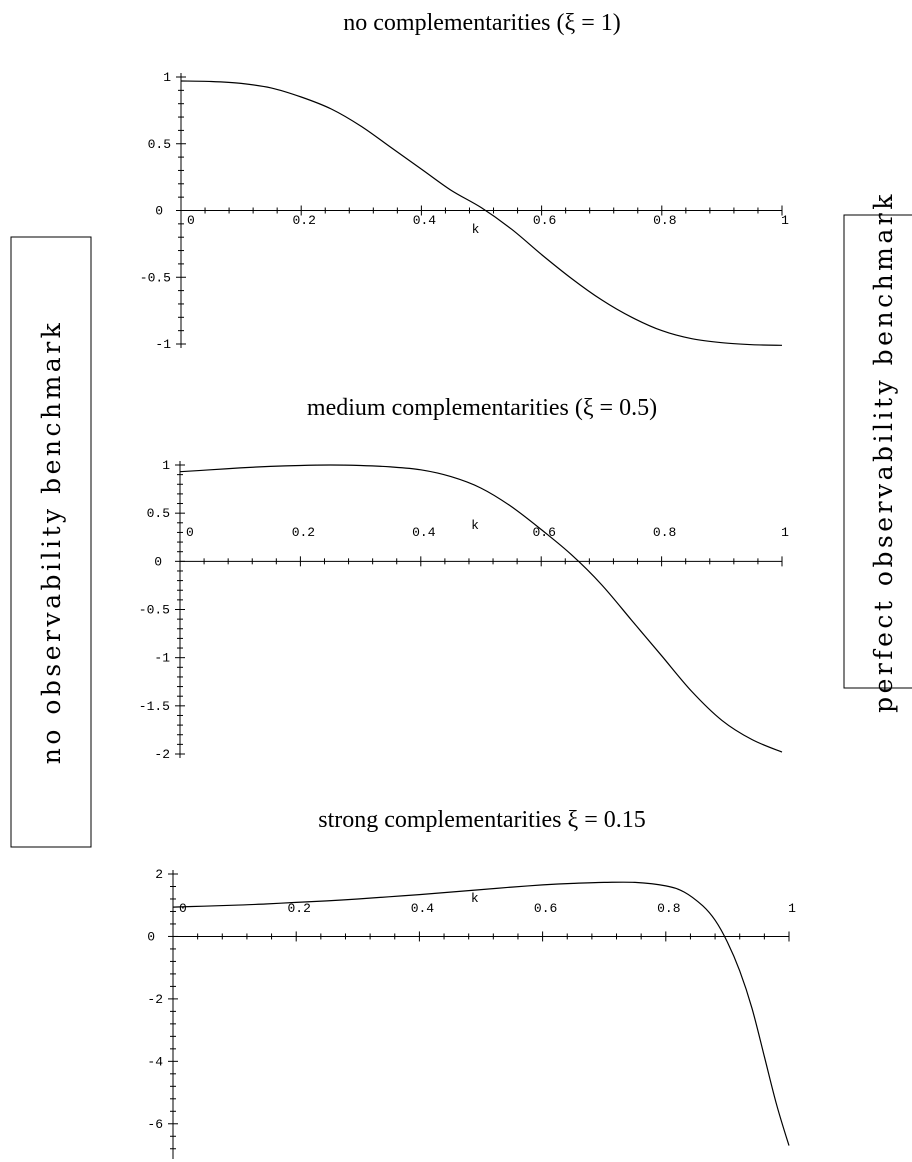 The height and width of the screenshot is (1162, 912). Describe the element at coordinates (482, 23) in the screenshot. I see `chart-title: no complementarities (ξ = 1)` at that location.